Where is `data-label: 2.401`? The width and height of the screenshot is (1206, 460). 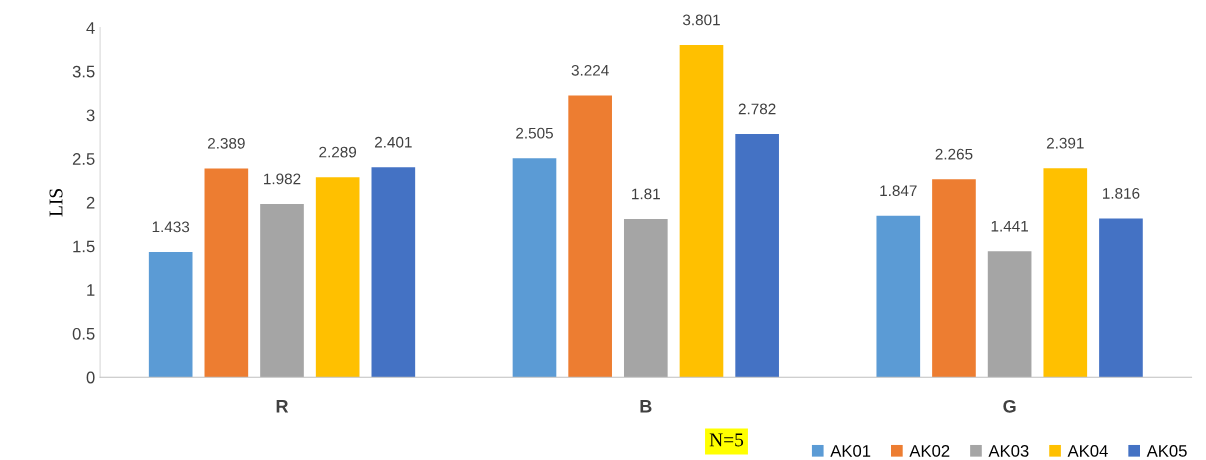 data-label: 2.401 is located at coordinates (393, 142).